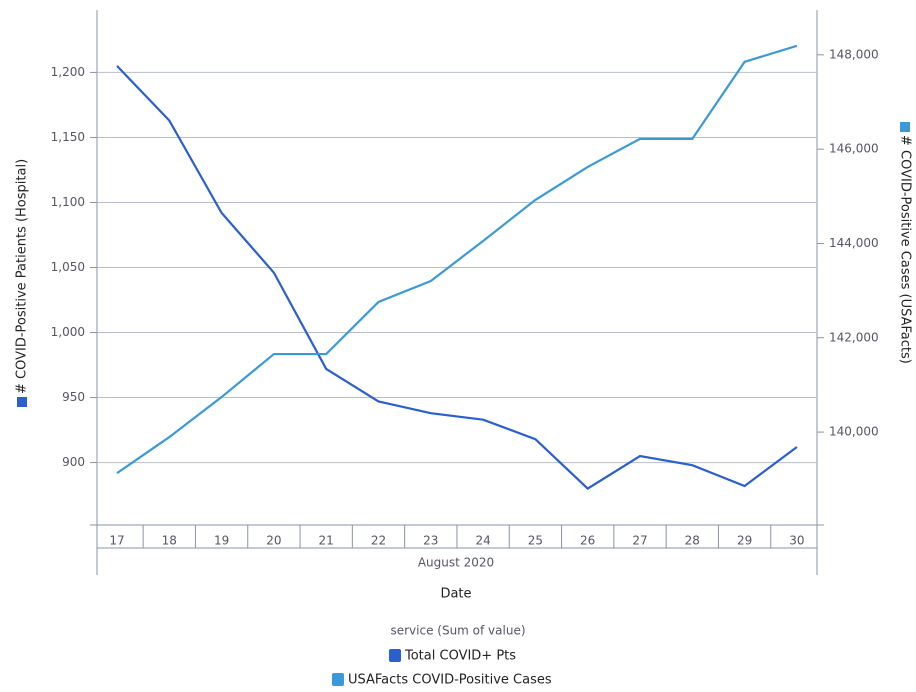  I want to click on x-tick-label: 20, so click(273, 541).